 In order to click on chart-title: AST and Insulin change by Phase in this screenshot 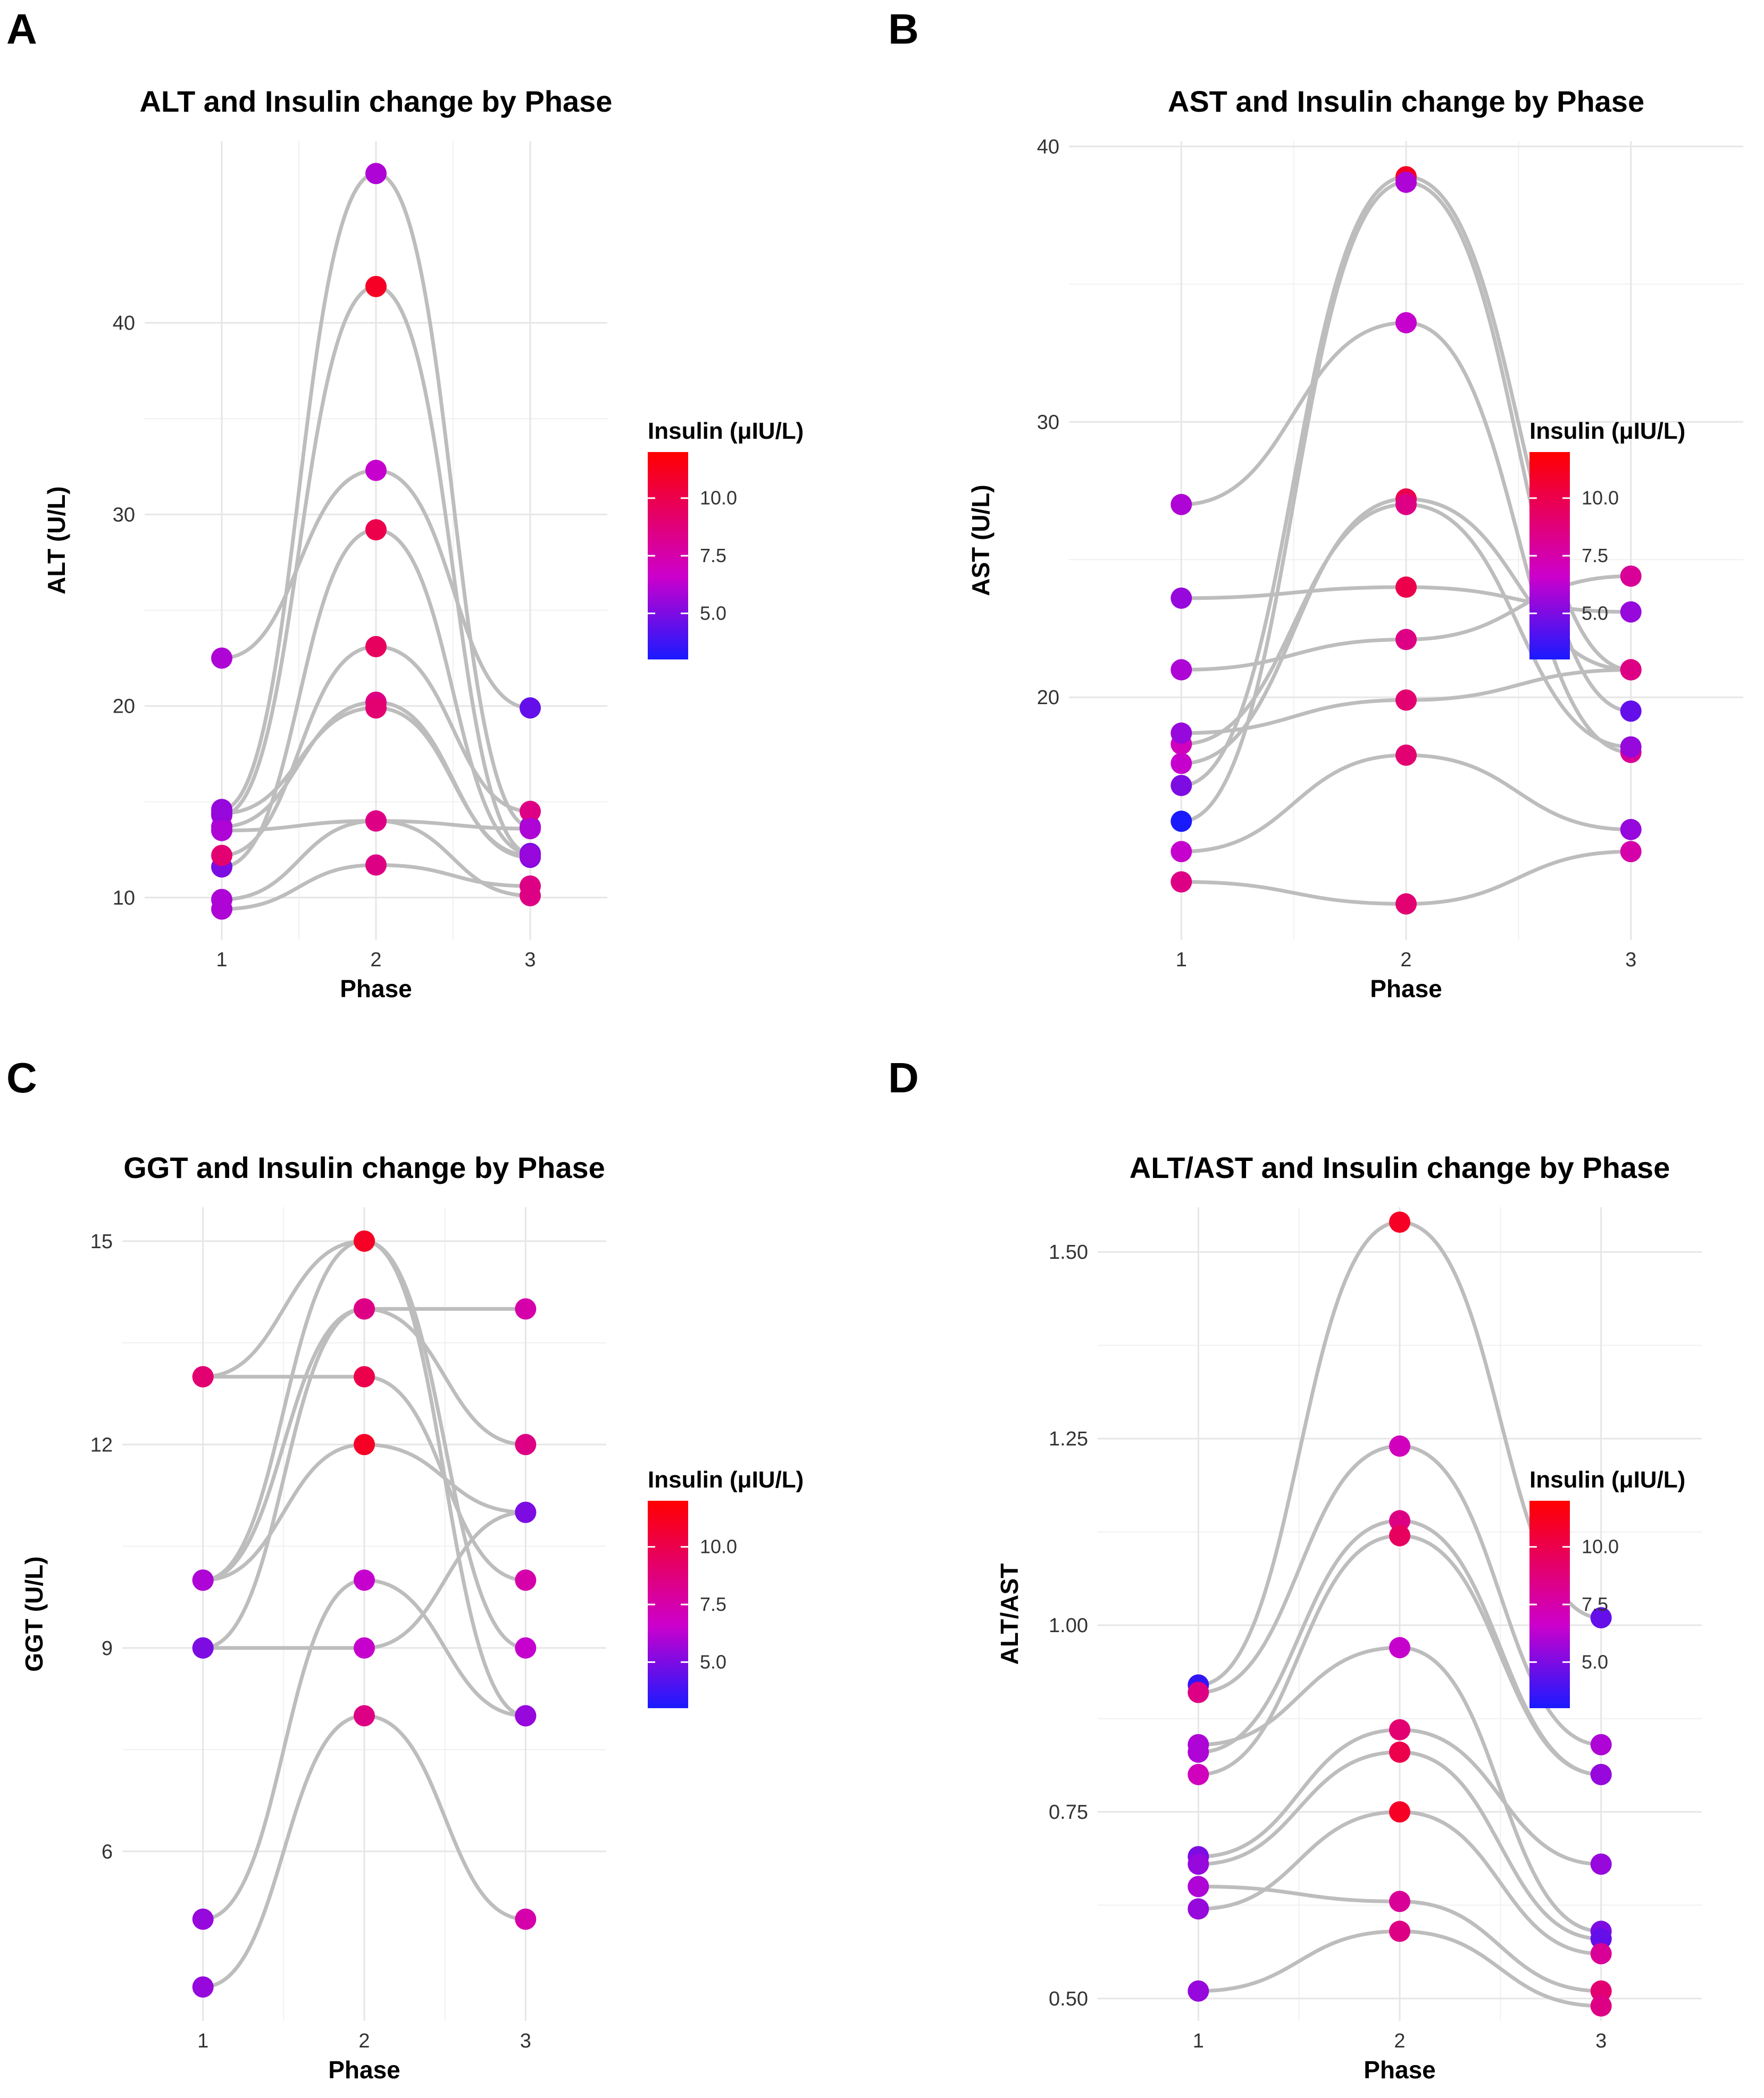, I will do `click(1406, 102)`.